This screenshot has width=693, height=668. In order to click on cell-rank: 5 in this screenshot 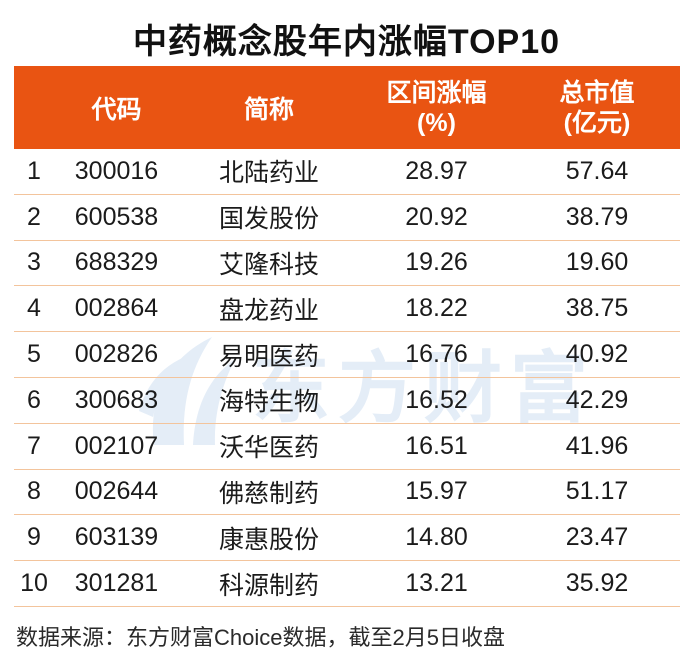, I will do `click(34, 354)`.